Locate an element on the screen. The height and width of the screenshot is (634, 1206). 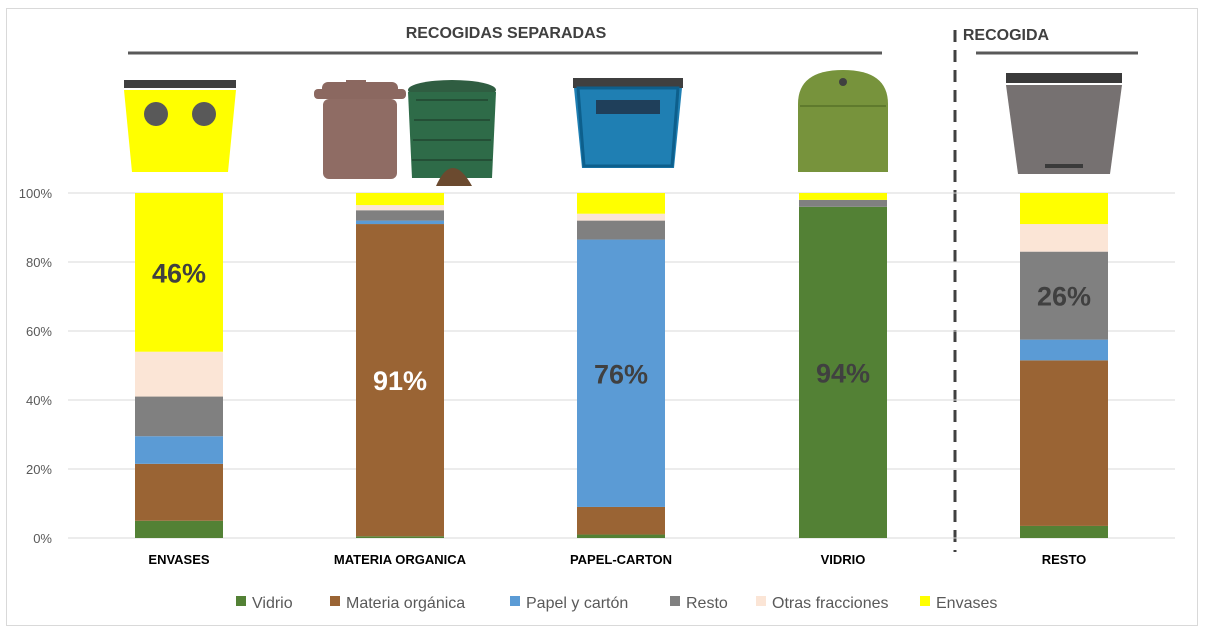
legend-item-envases: Envases is located at coordinates (958, 603).